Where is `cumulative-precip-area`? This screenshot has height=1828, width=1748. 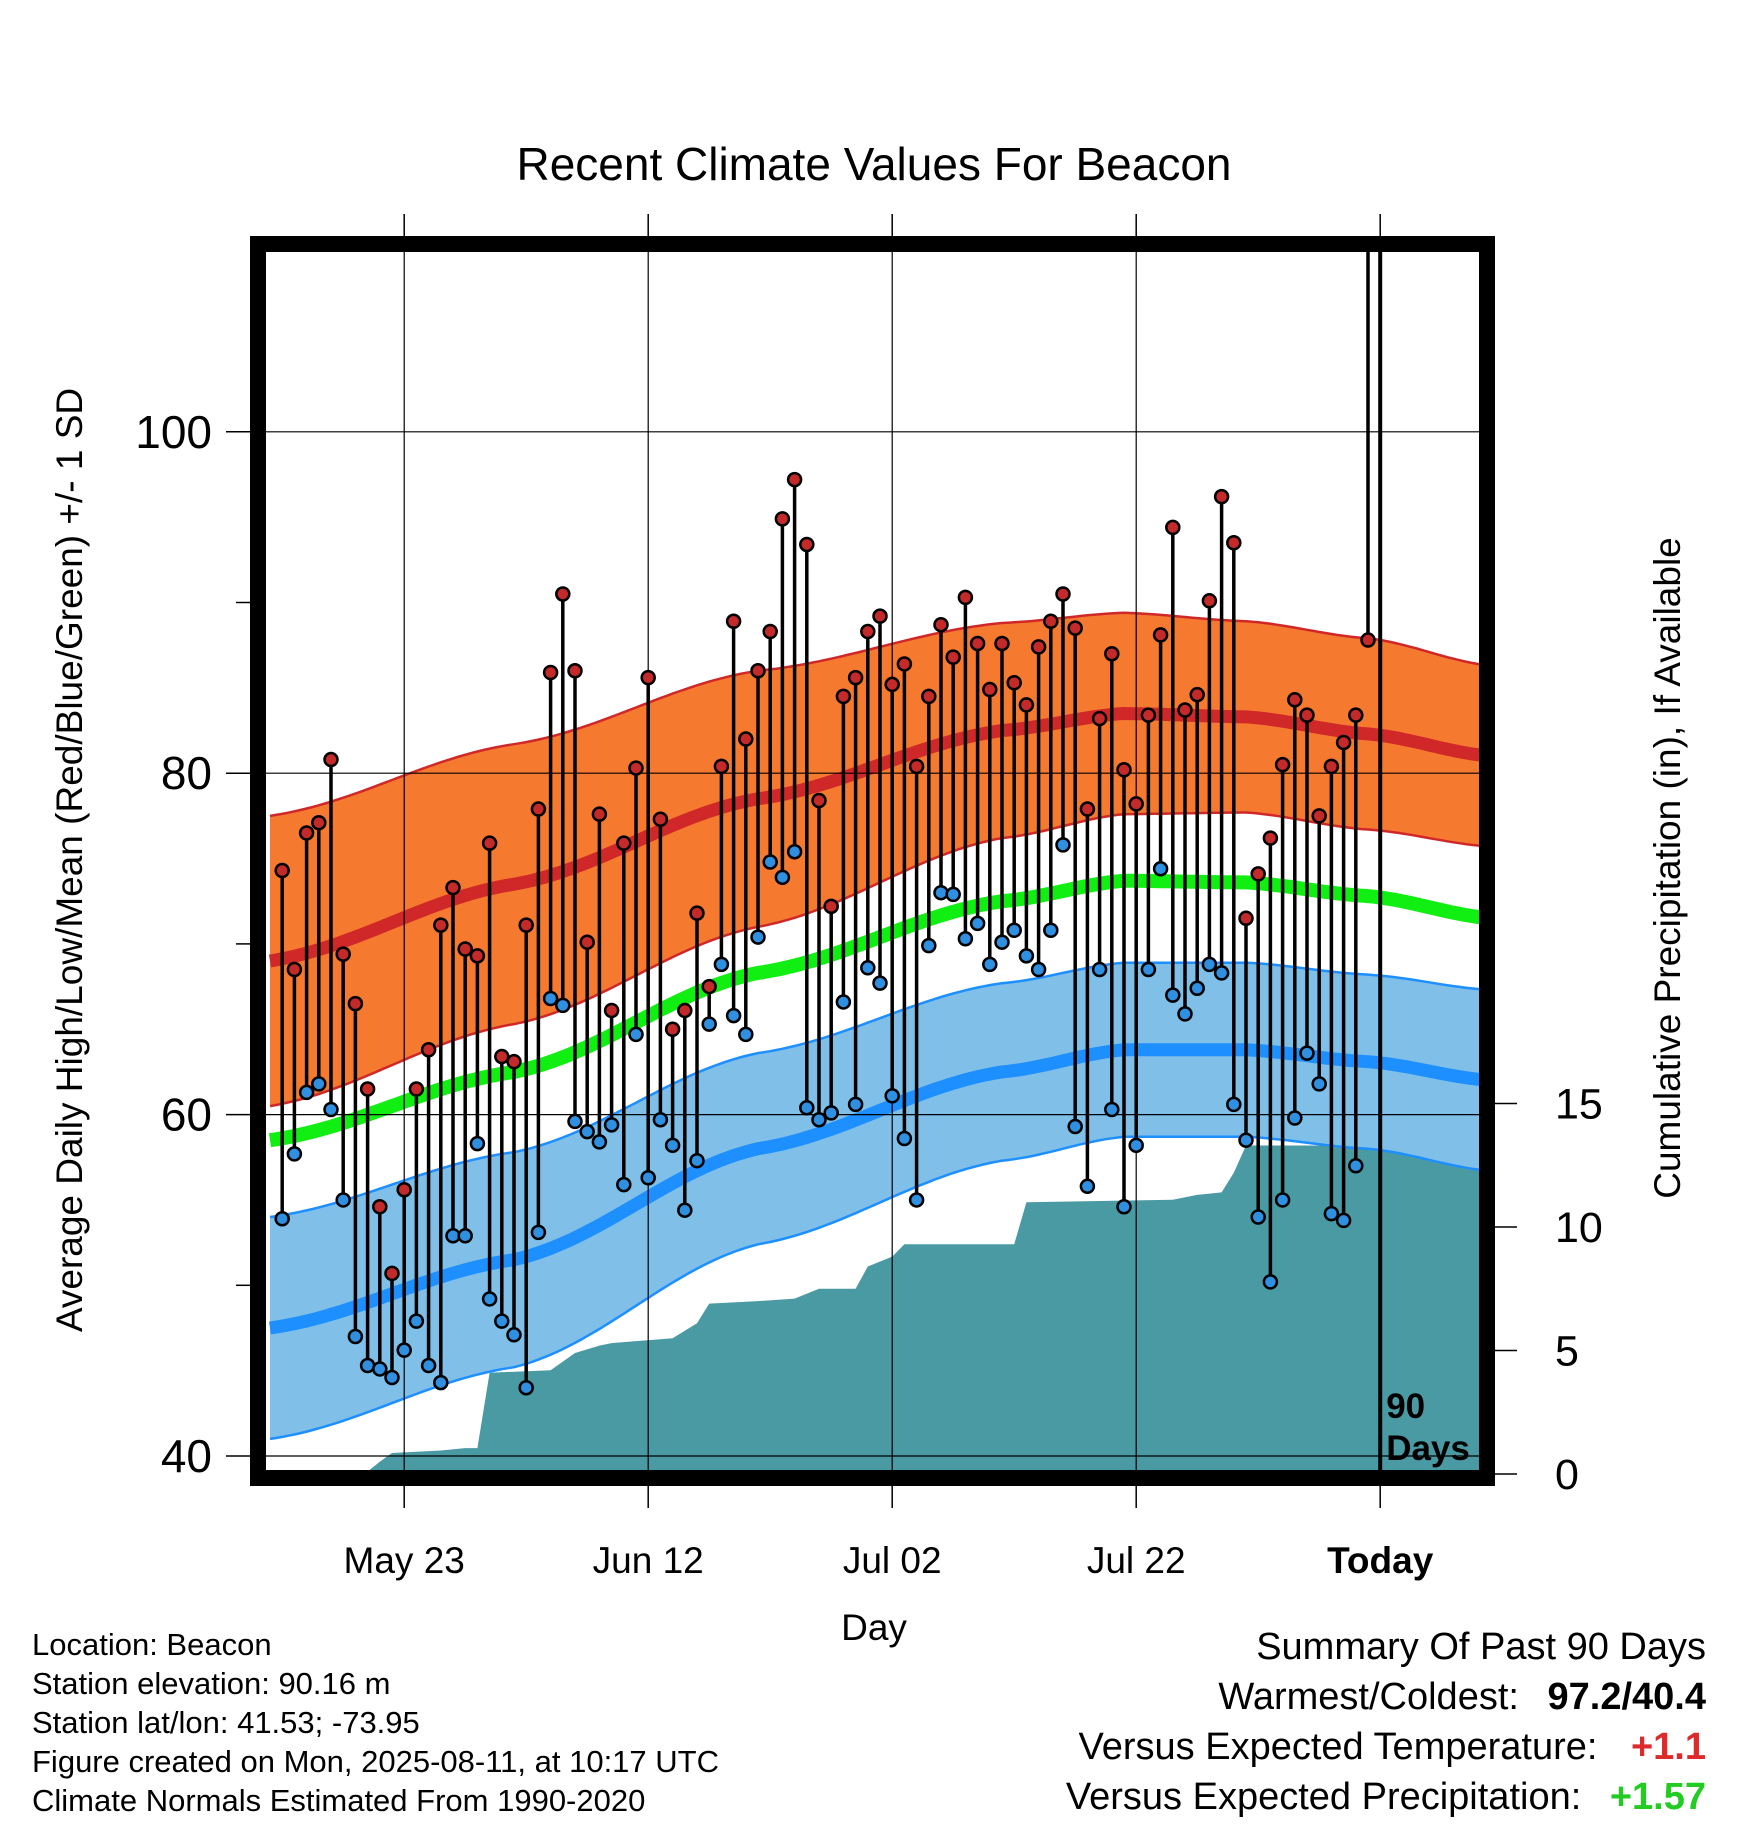 cumulative-precip-area is located at coordinates (878, 1309).